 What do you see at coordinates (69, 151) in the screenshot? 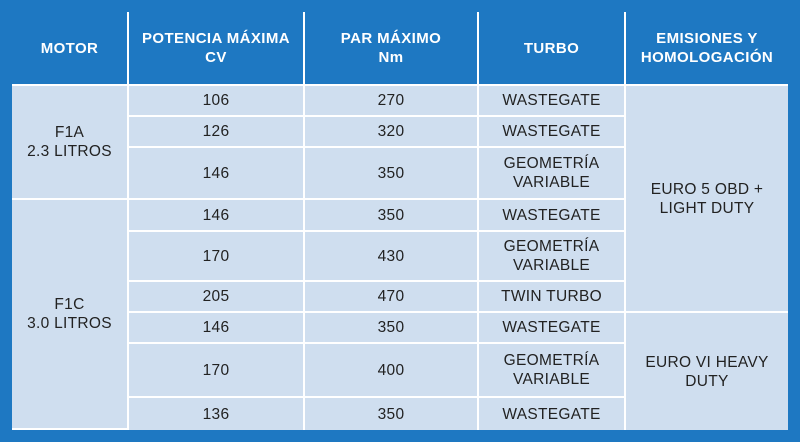
I see `engine-displacement: 2.3 LITROS` at bounding box center [69, 151].